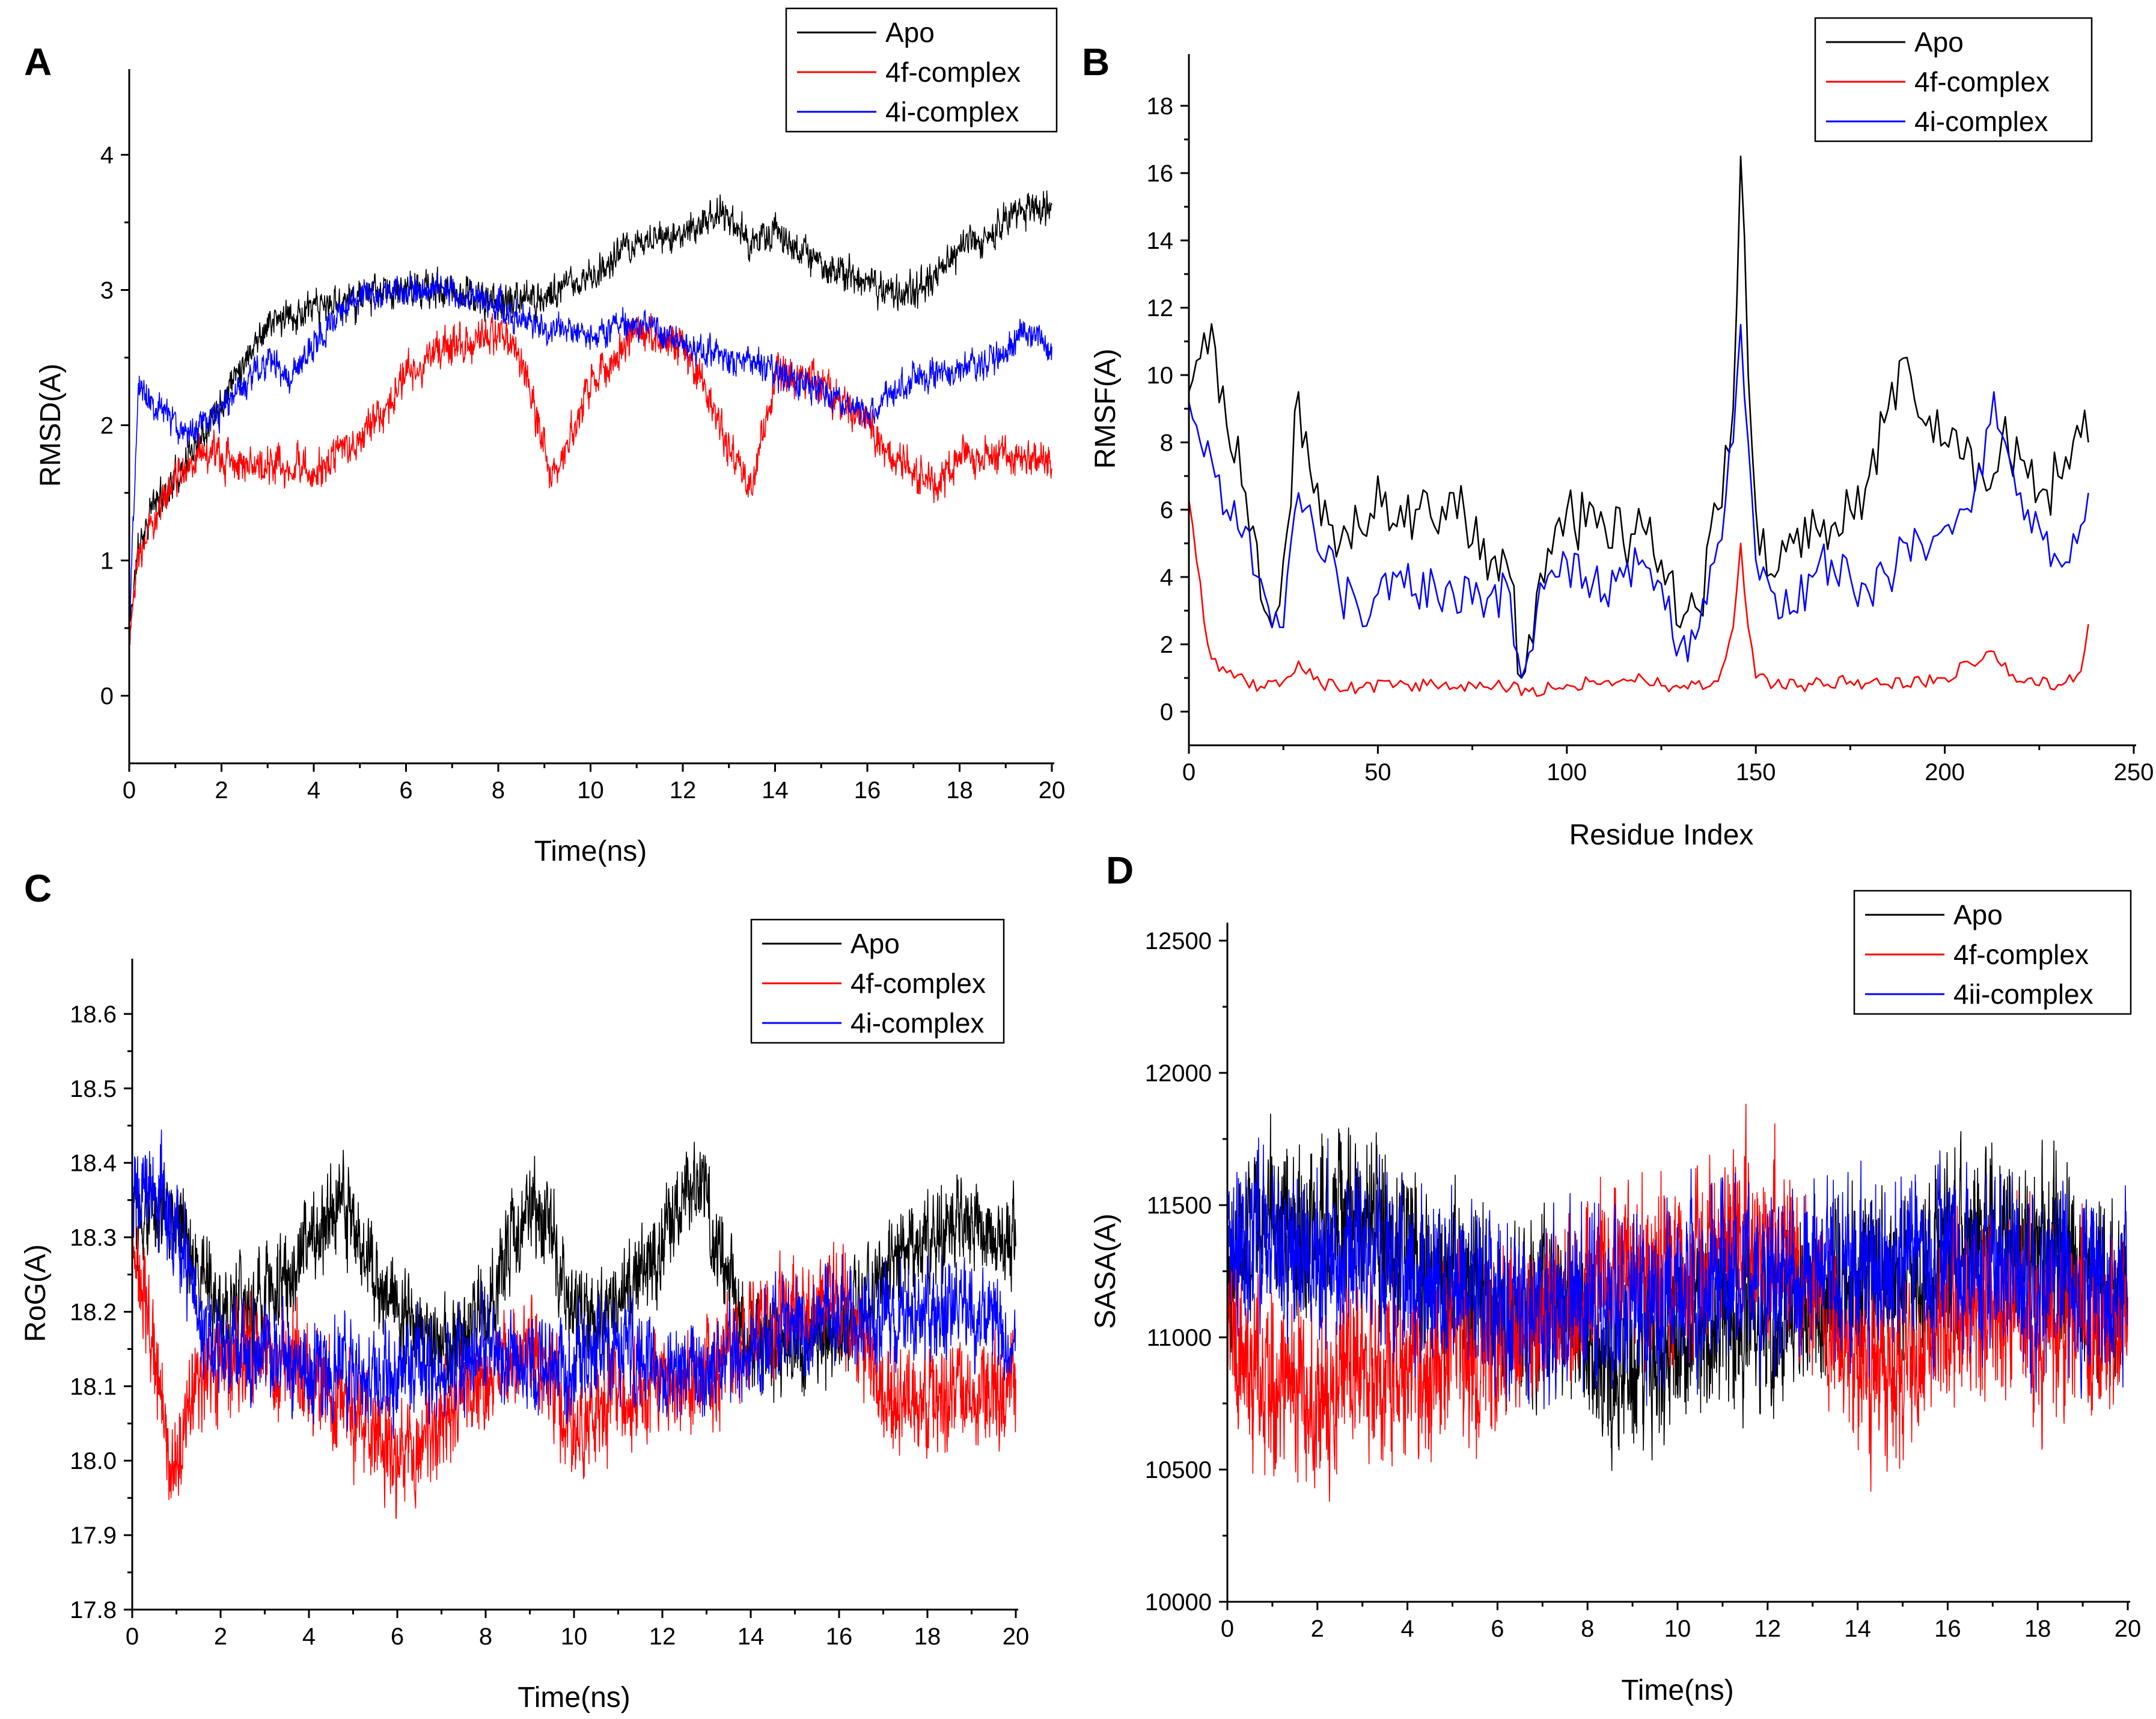  I want to click on x-tick-label: 200, so click(1945, 773).